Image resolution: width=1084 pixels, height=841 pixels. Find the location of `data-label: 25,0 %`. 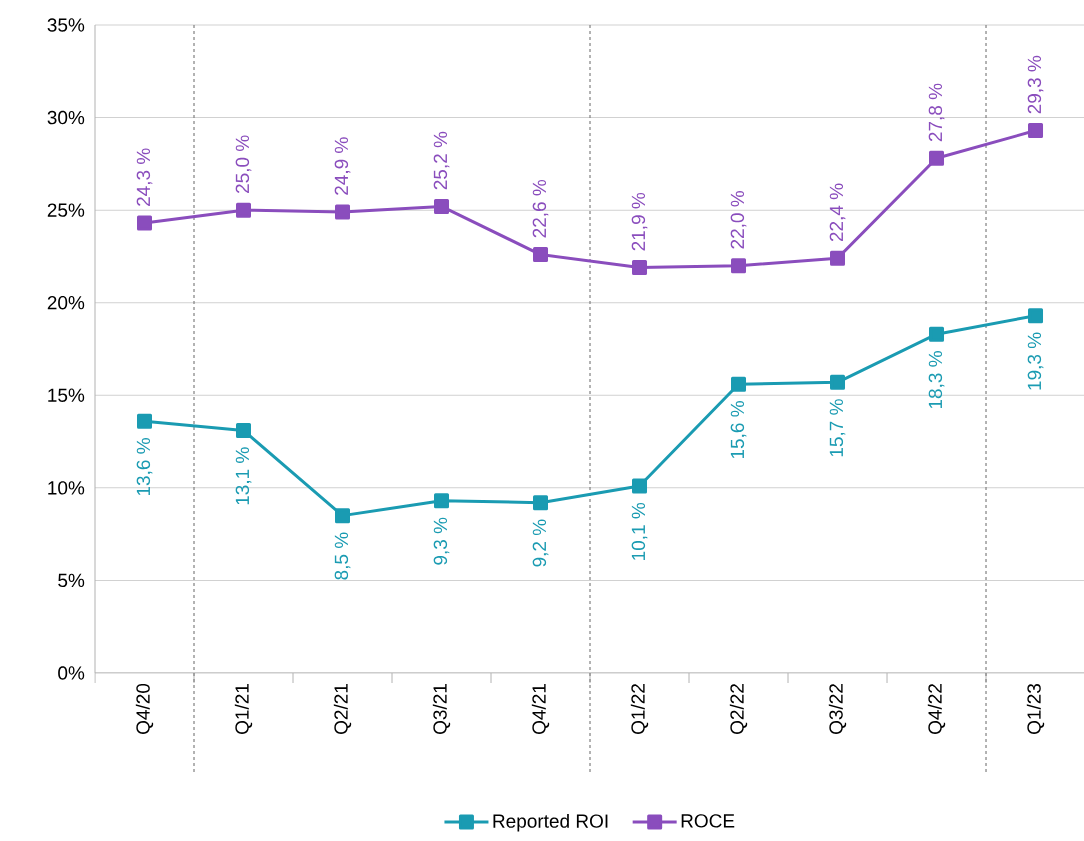

data-label: 25,0 % is located at coordinates (243, 164).